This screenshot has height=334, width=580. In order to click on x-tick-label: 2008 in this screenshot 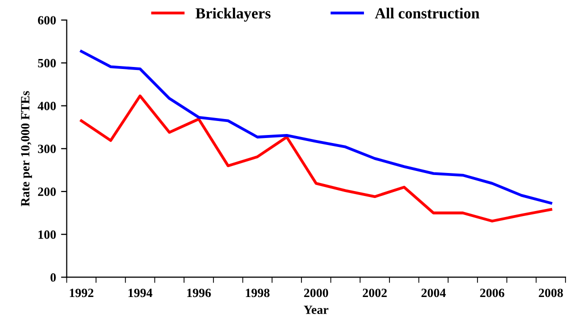, I will do `click(550, 293)`.